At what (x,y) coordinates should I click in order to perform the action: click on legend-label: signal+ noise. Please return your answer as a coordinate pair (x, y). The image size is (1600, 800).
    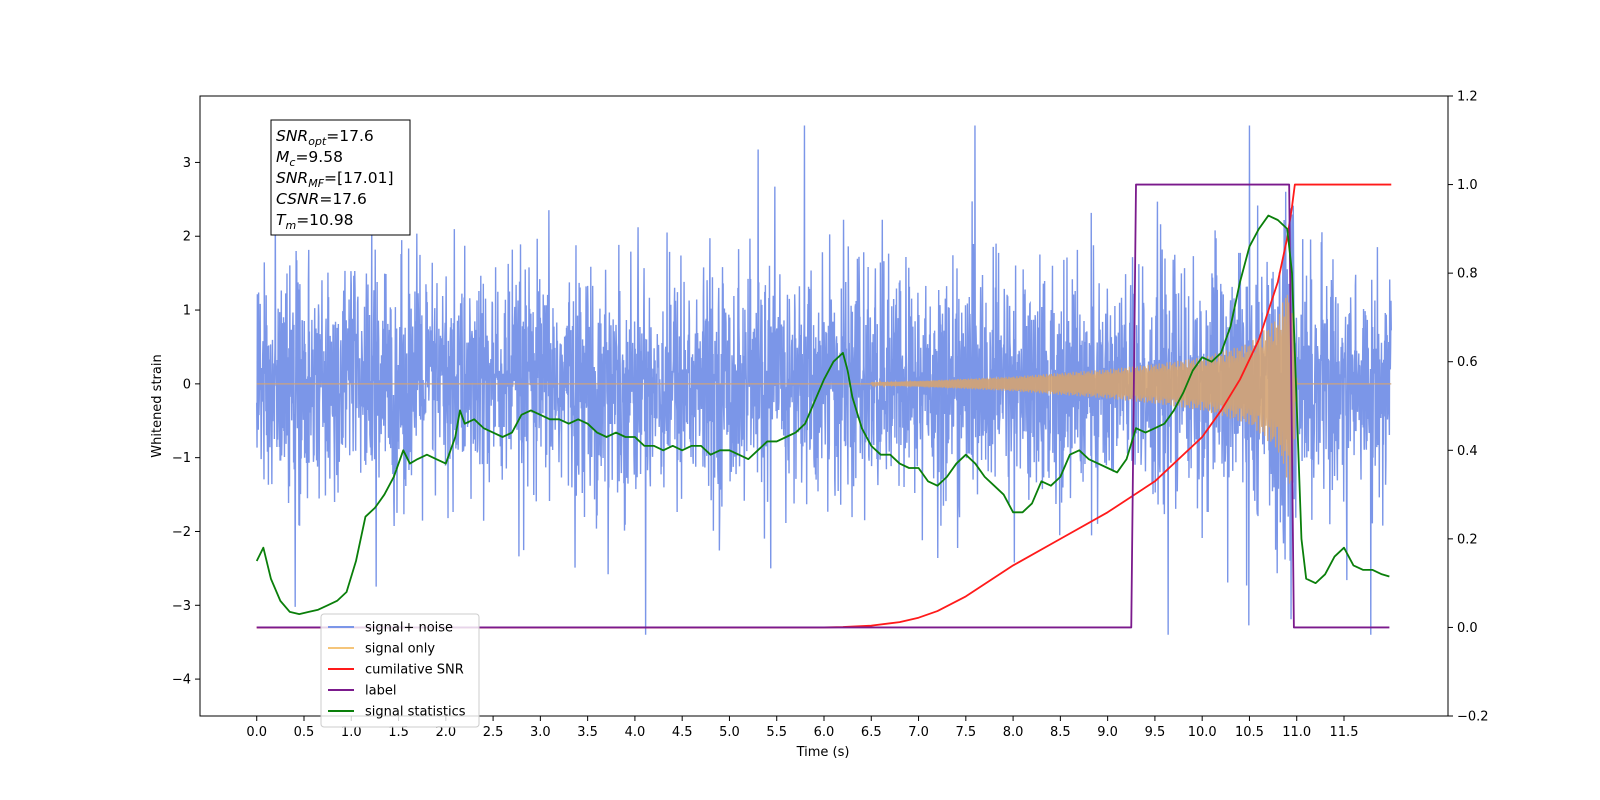
    Looking at the image, I should click on (409, 628).